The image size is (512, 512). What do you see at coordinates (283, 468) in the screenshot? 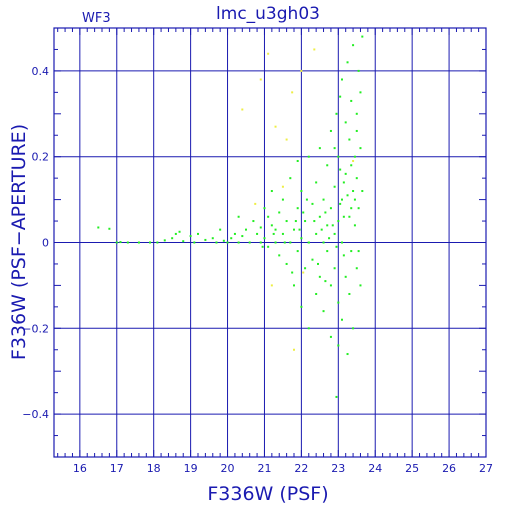
I see `x-tick-labels: 16 17 18 19 20 21 22 23 24 25 26 27` at bounding box center [283, 468].